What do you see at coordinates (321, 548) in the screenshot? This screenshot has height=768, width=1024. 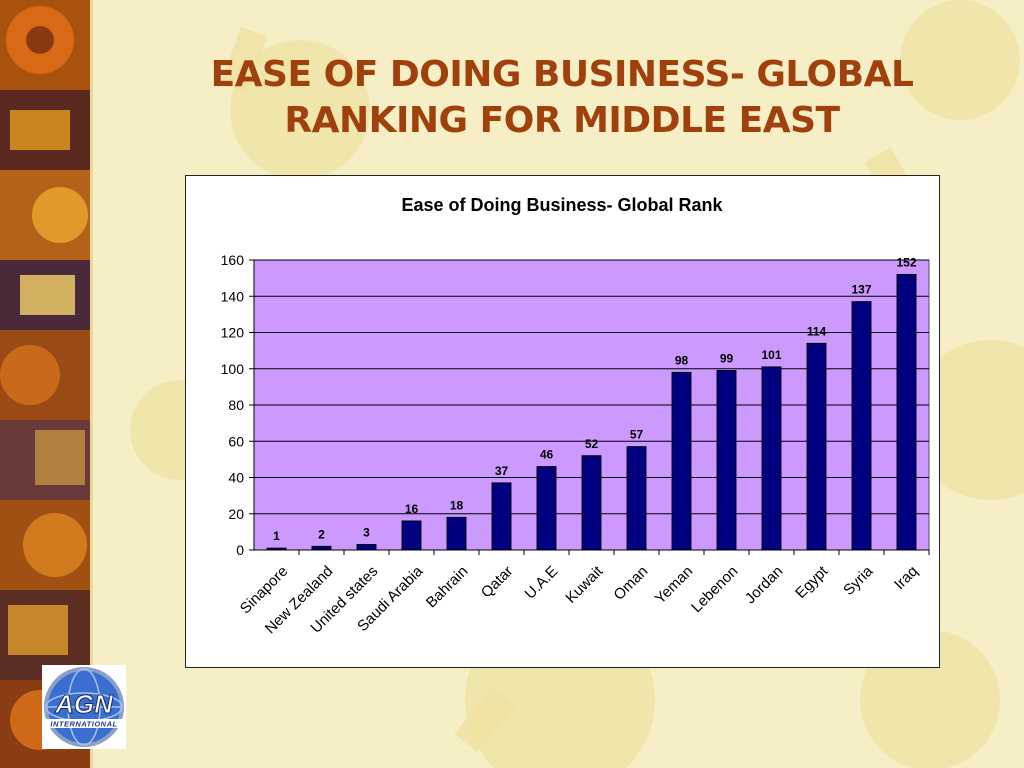 I see `bar-new-zealand` at bounding box center [321, 548].